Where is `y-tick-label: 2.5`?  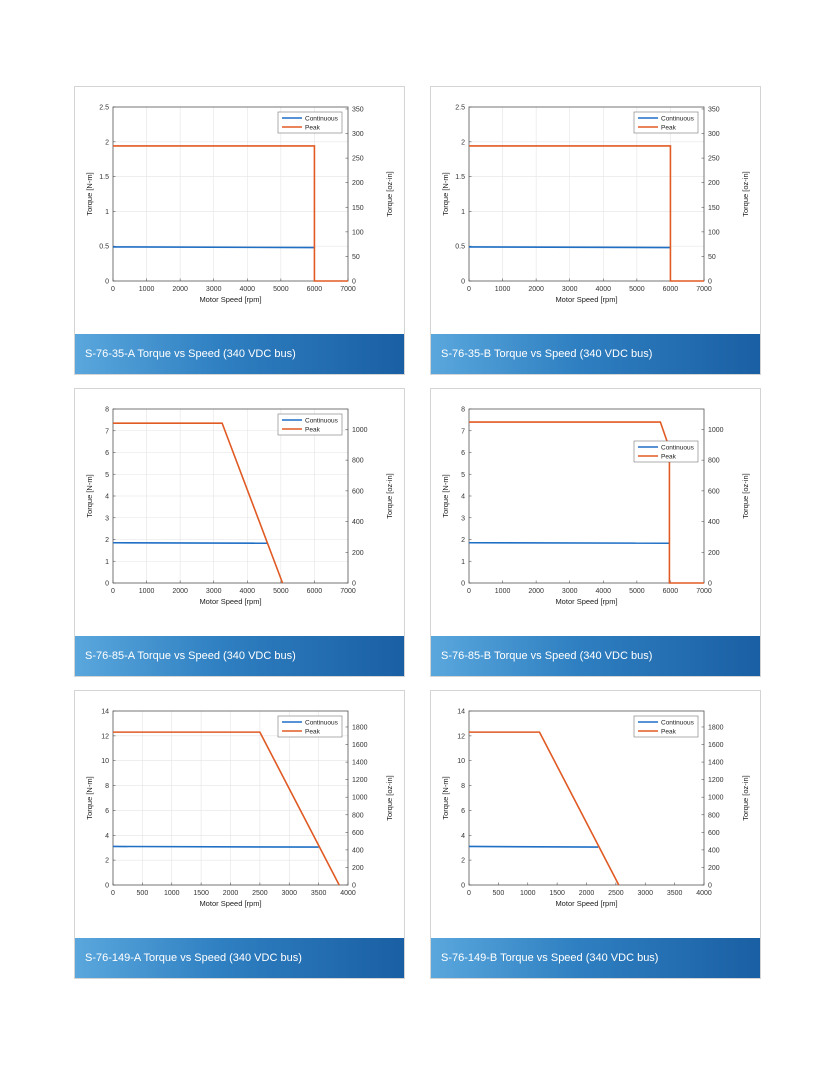
y-tick-label: 2.5 is located at coordinates (460, 108).